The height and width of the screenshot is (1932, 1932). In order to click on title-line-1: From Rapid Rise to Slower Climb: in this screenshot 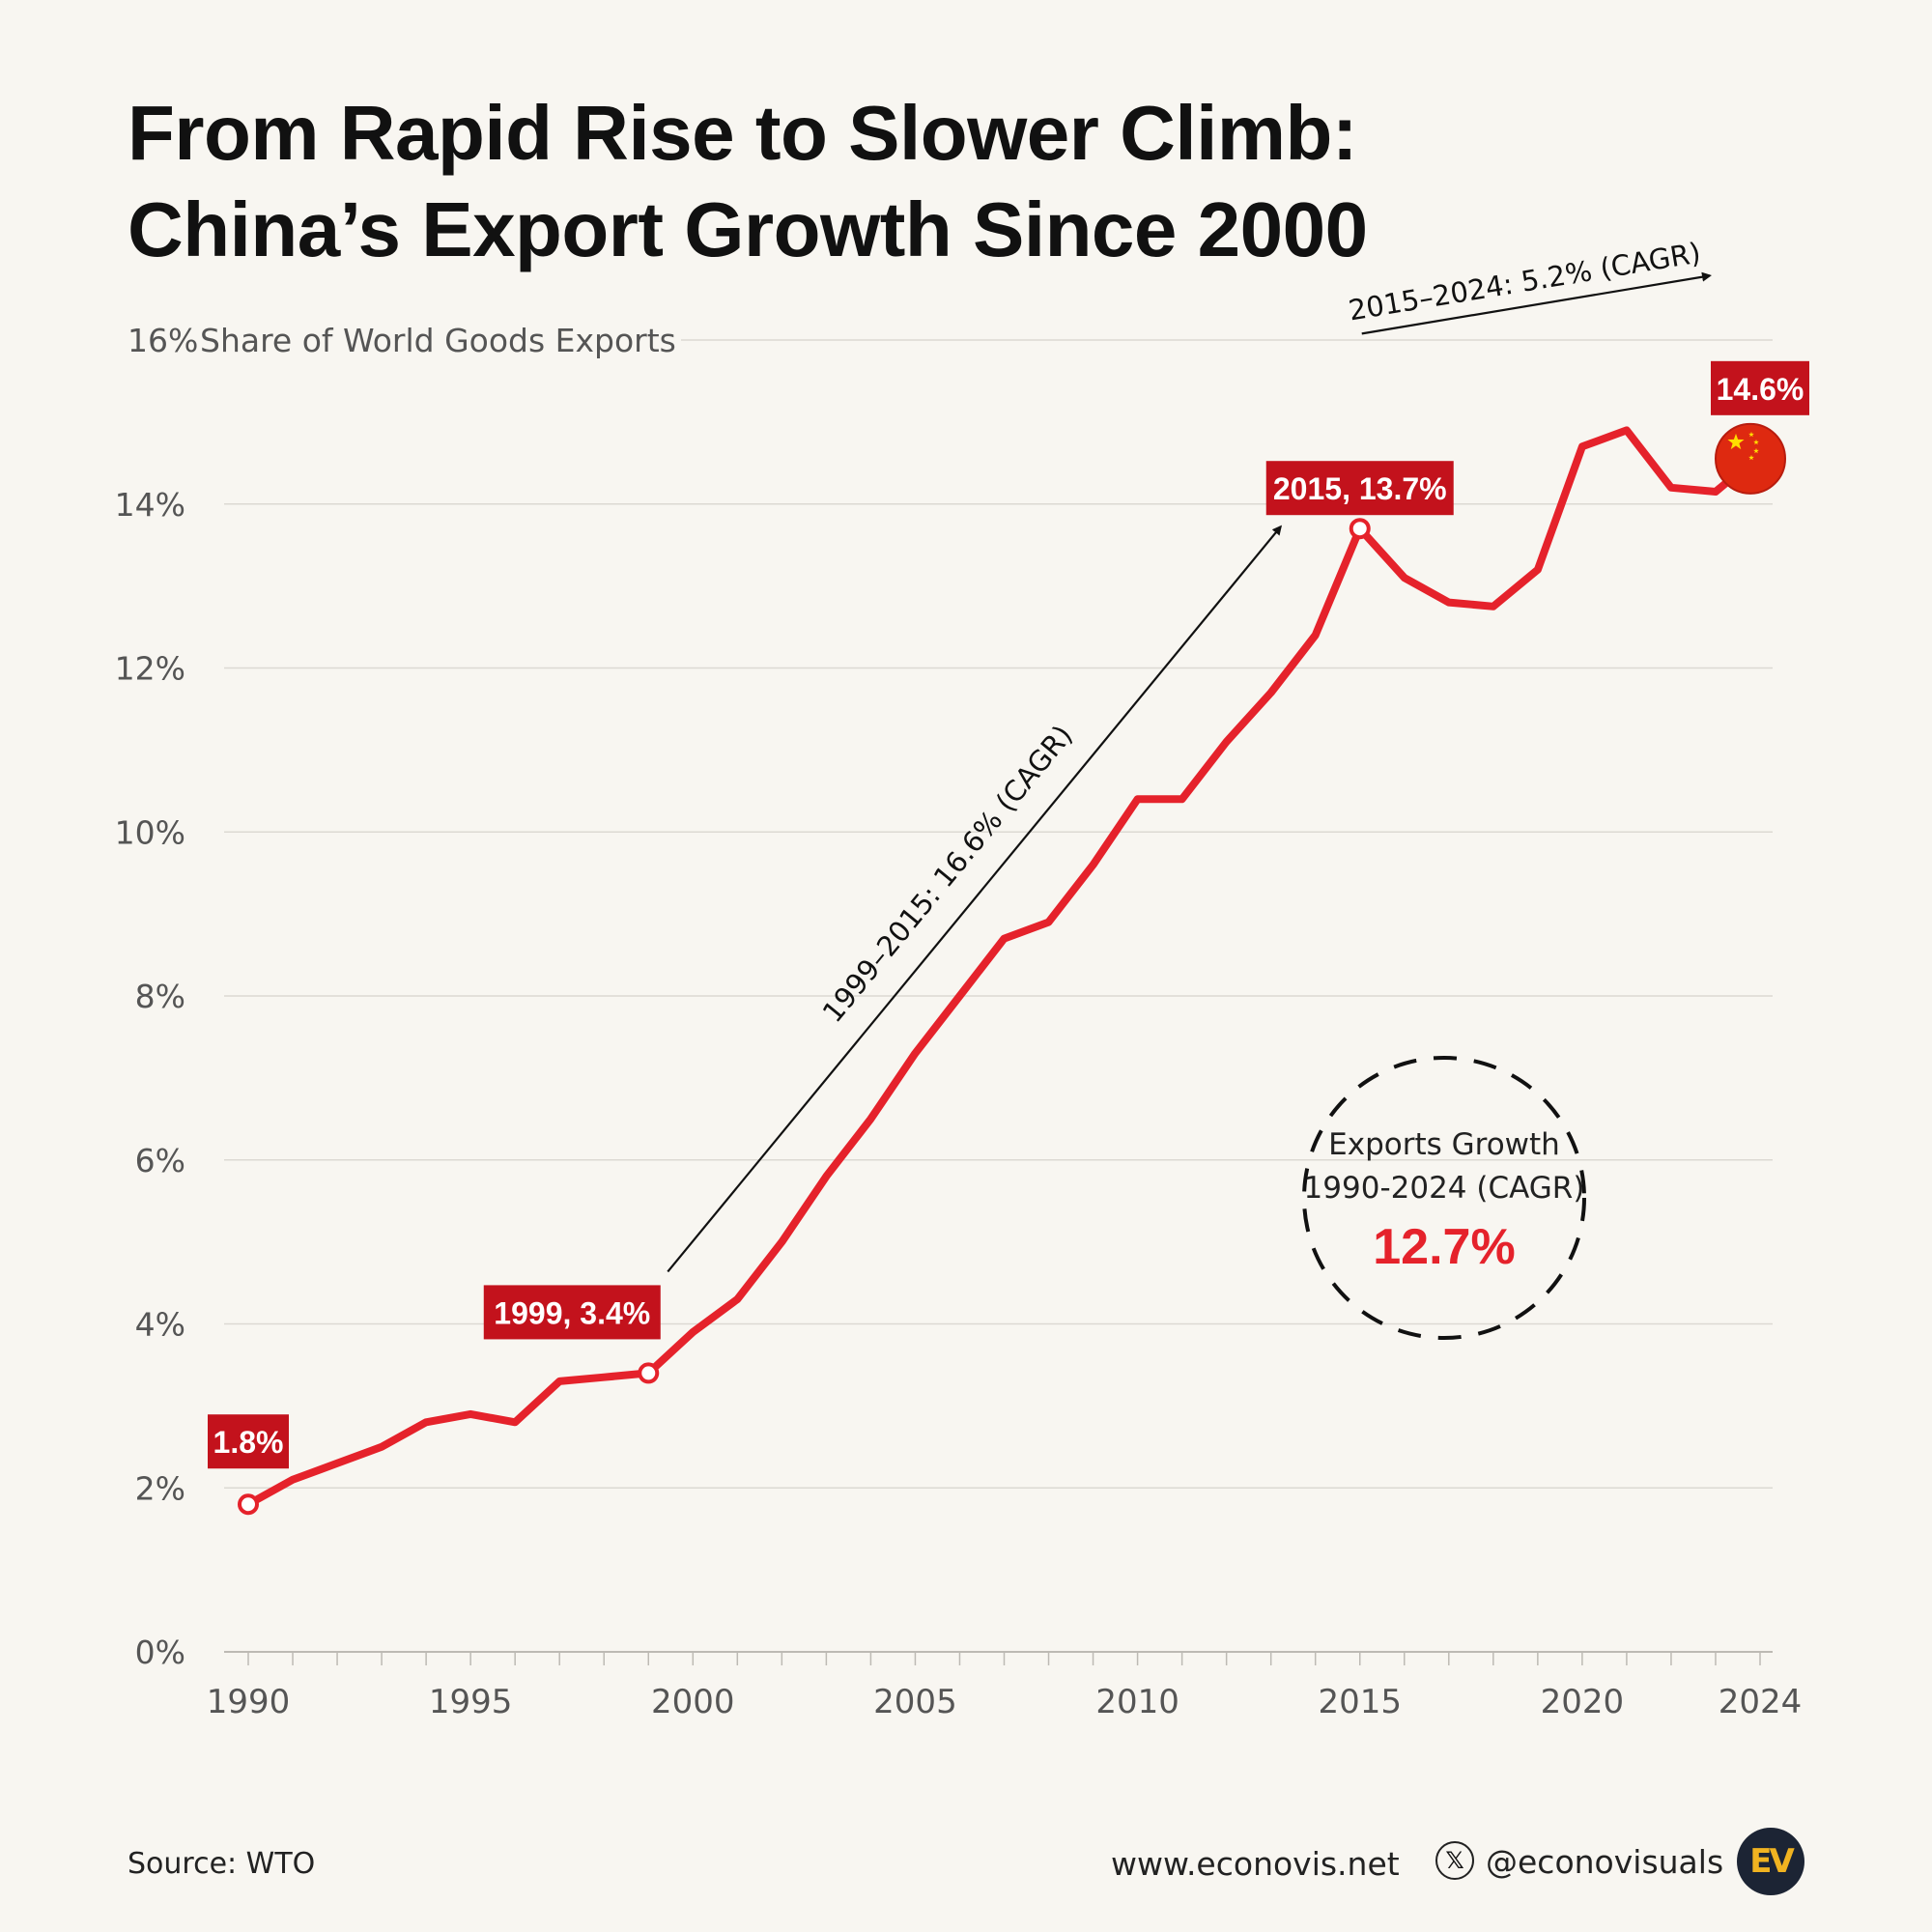, I will do `click(743, 133)`.